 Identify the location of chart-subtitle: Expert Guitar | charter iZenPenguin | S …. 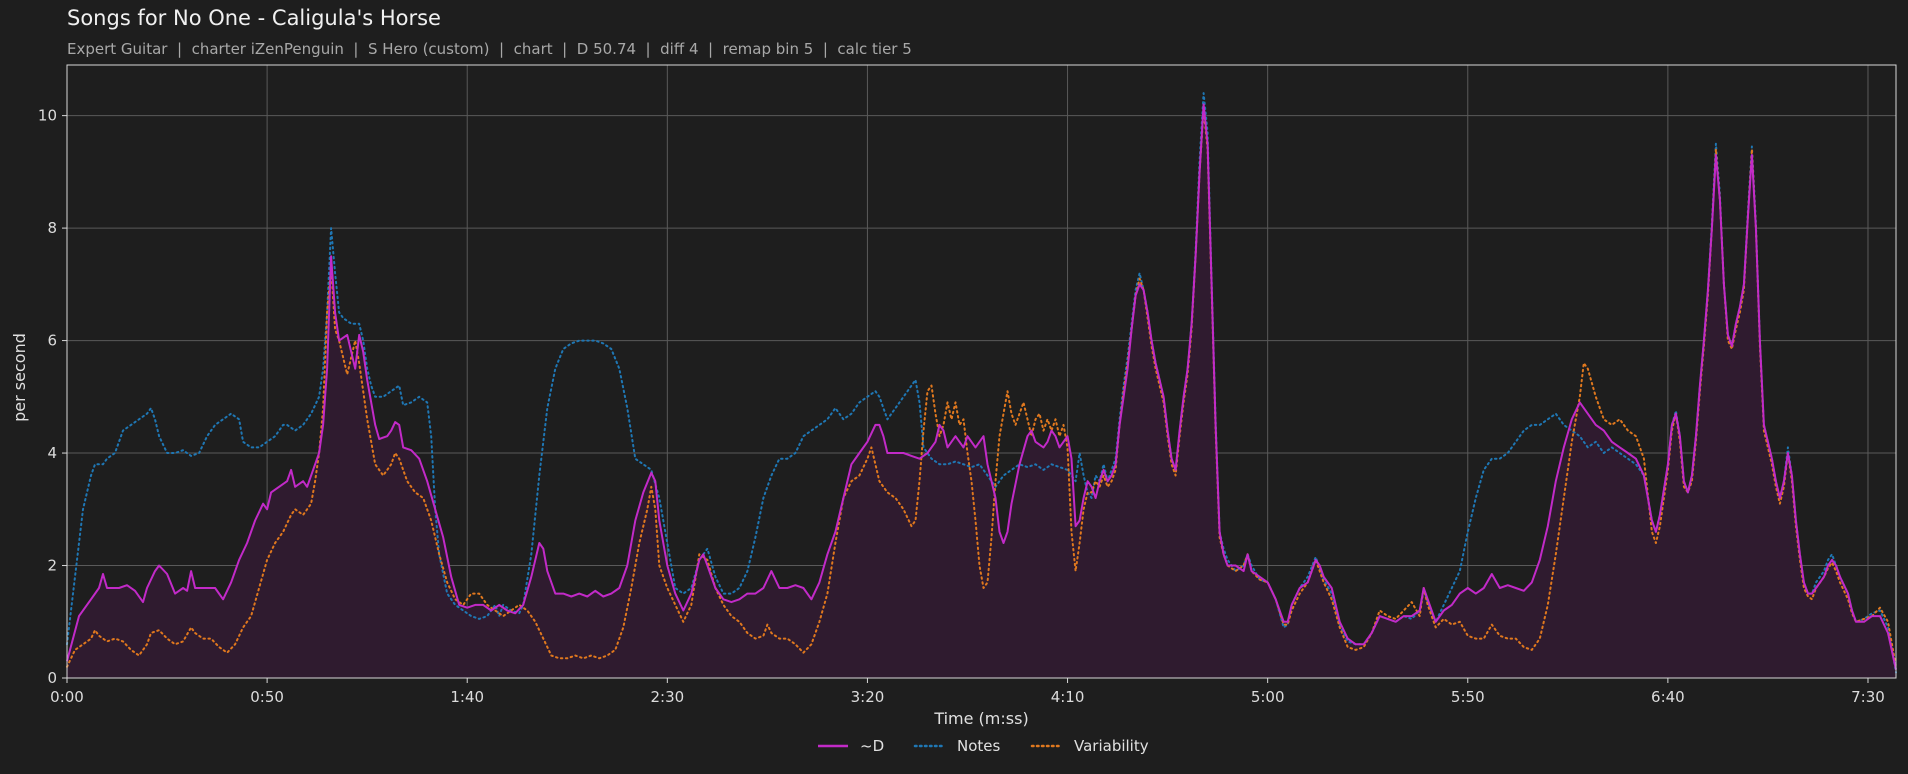
(489, 49).